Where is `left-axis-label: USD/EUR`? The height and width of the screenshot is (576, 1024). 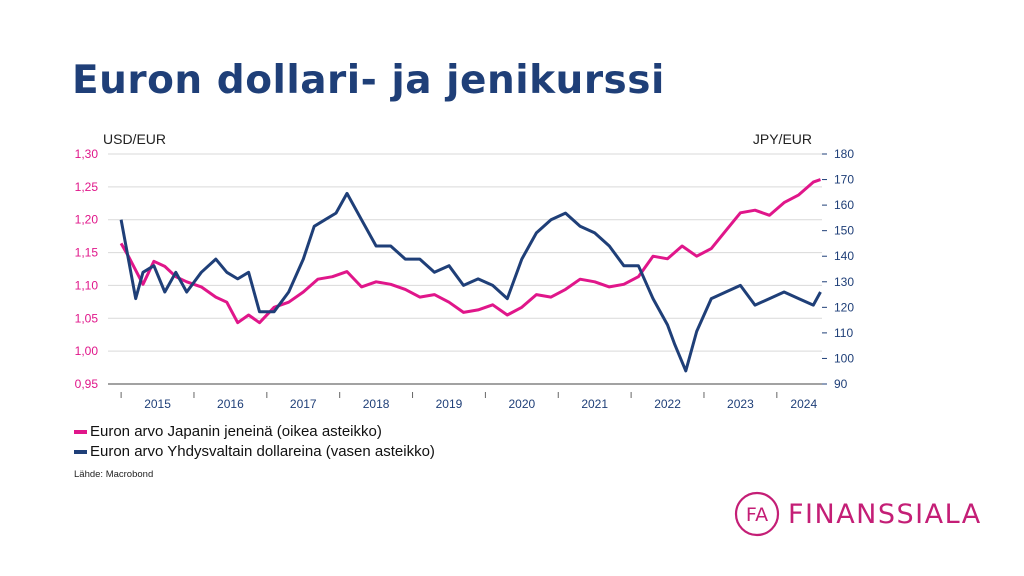
left-axis-label: USD/EUR is located at coordinates (134, 139).